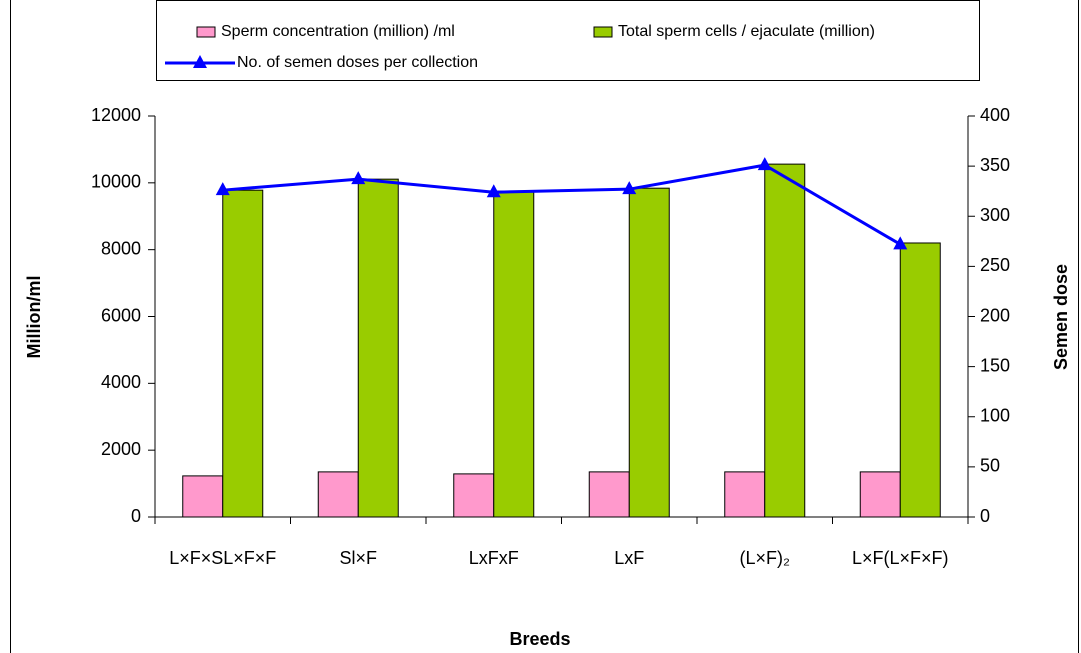 This screenshot has width=1081, height=653. Describe the element at coordinates (494, 558) in the screenshot. I see `x-tick-label: LxFxF` at that location.